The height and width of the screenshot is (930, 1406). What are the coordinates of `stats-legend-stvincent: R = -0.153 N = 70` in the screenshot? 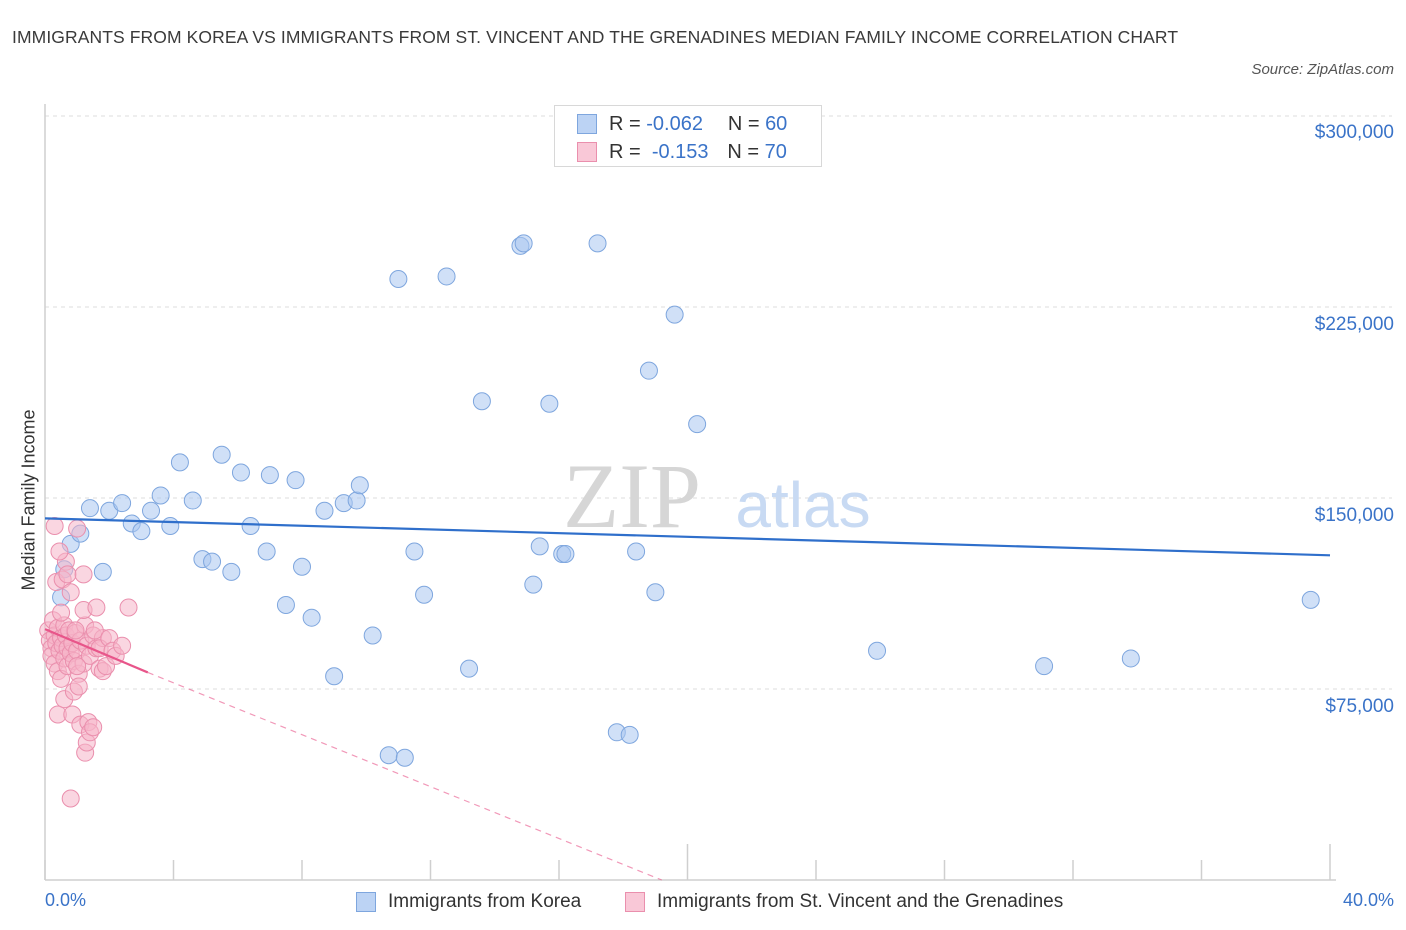 It's located at (682, 152).